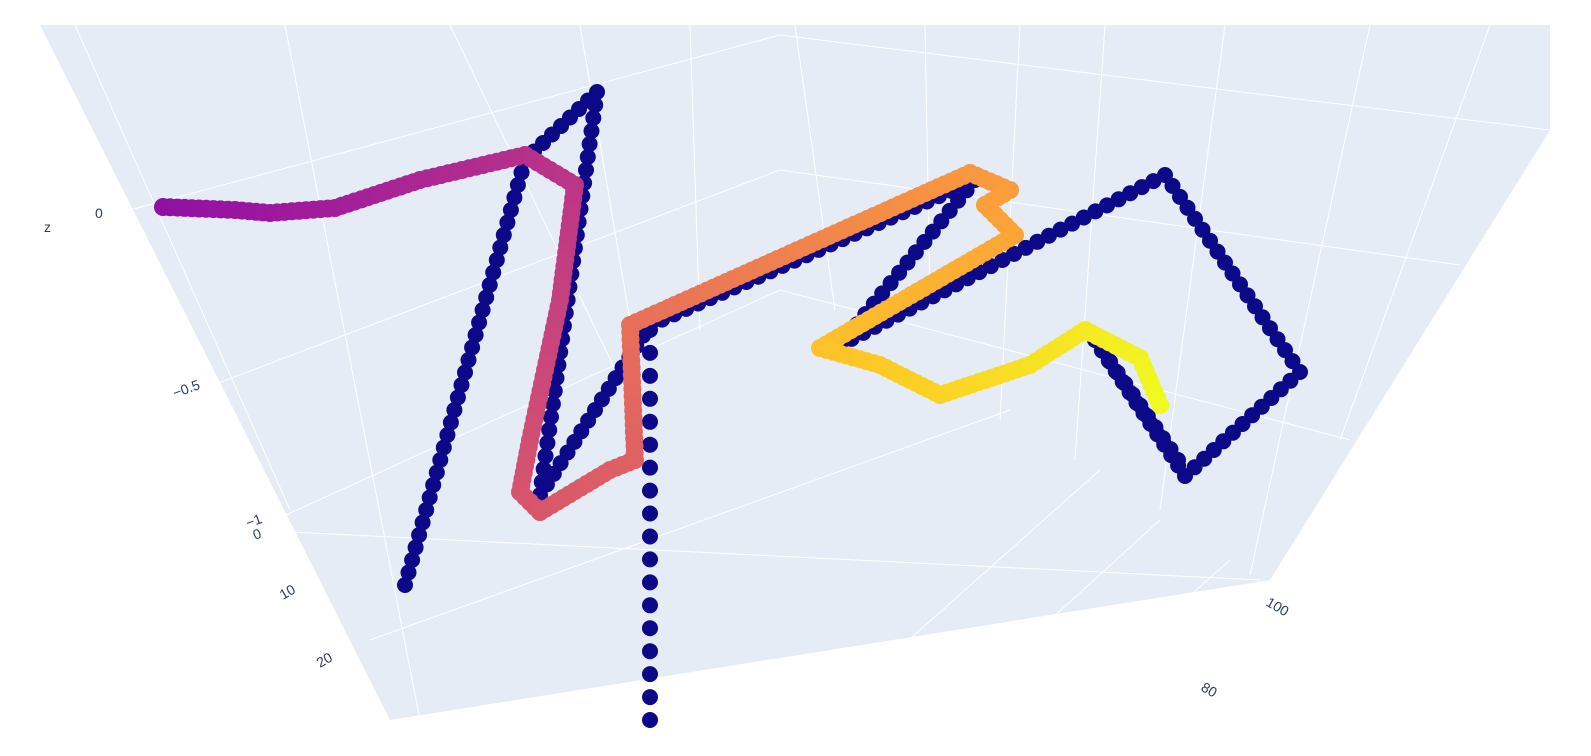 Image resolution: width=1591 pixels, height=756 pixels. I want to click on z-tick-label: −1, so click(254, 520).